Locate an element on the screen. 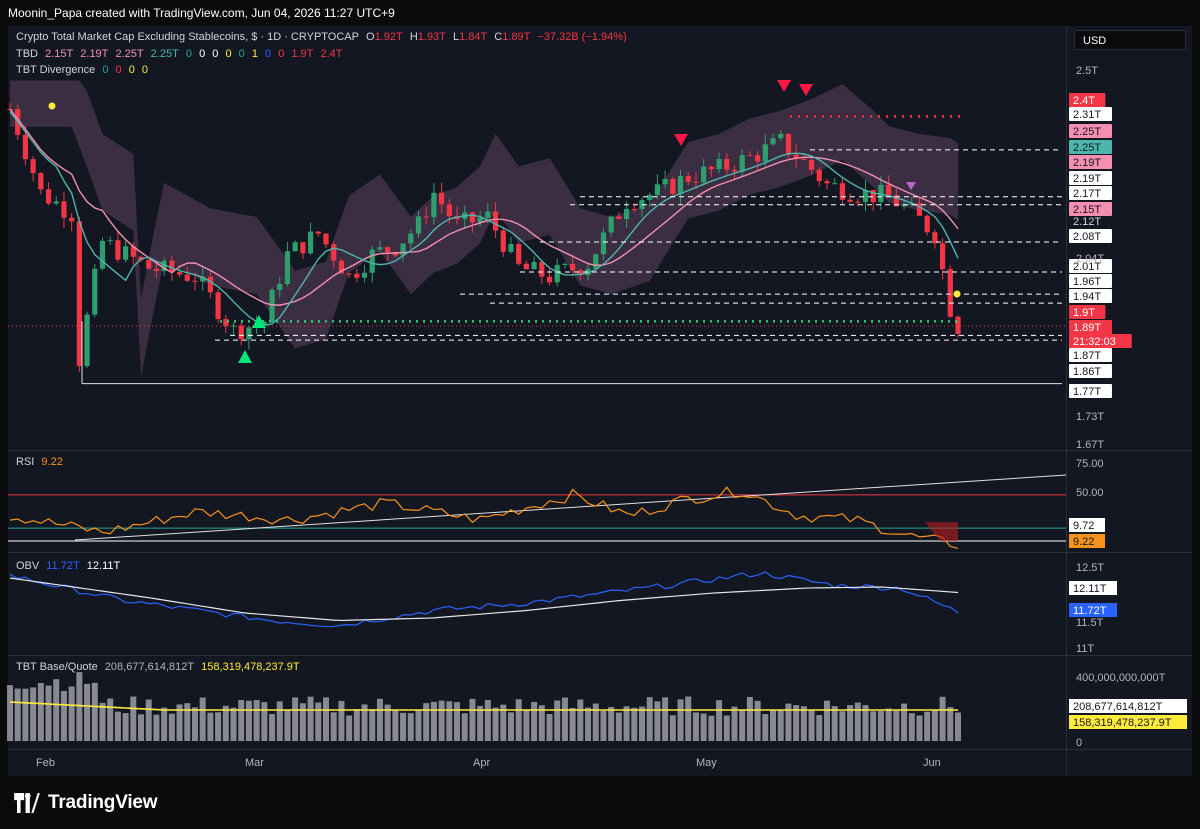  price-scale-label: 1.87T is located at coordinates (1087, 356).